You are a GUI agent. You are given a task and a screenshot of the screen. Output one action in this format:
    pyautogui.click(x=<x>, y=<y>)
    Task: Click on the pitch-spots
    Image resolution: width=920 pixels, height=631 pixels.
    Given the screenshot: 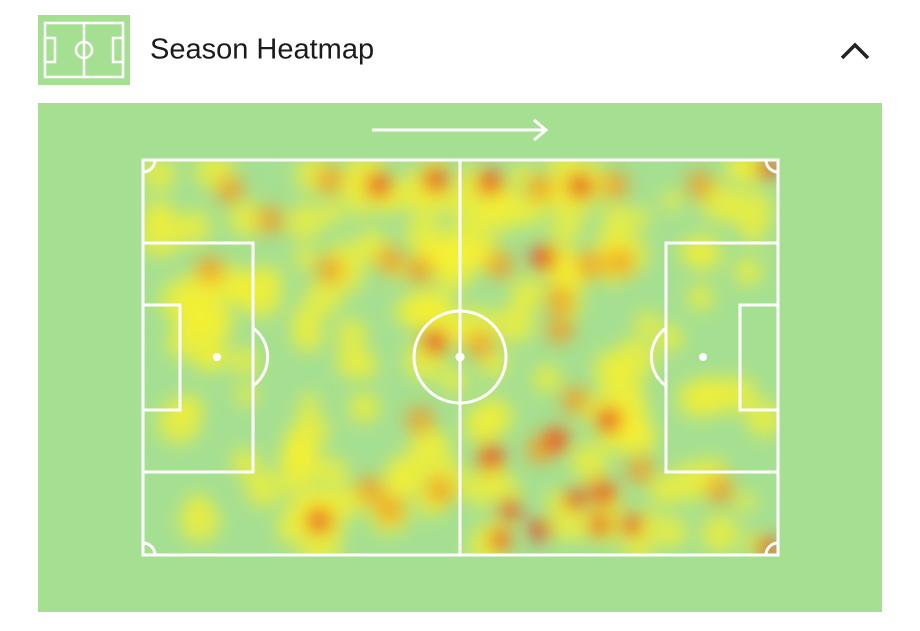 What is the action you would take?
    pyautogui.click(x=460, y=357)
    